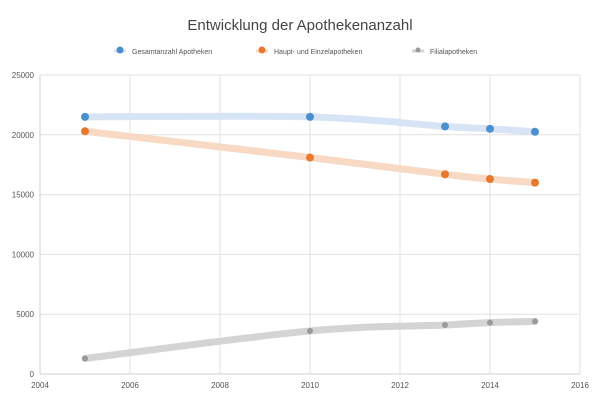 This screenshot has width=600, height=400. Describe the element at coordinates (23, 195) in the screenshot. I see `y-tick-label: 15000` at that location.